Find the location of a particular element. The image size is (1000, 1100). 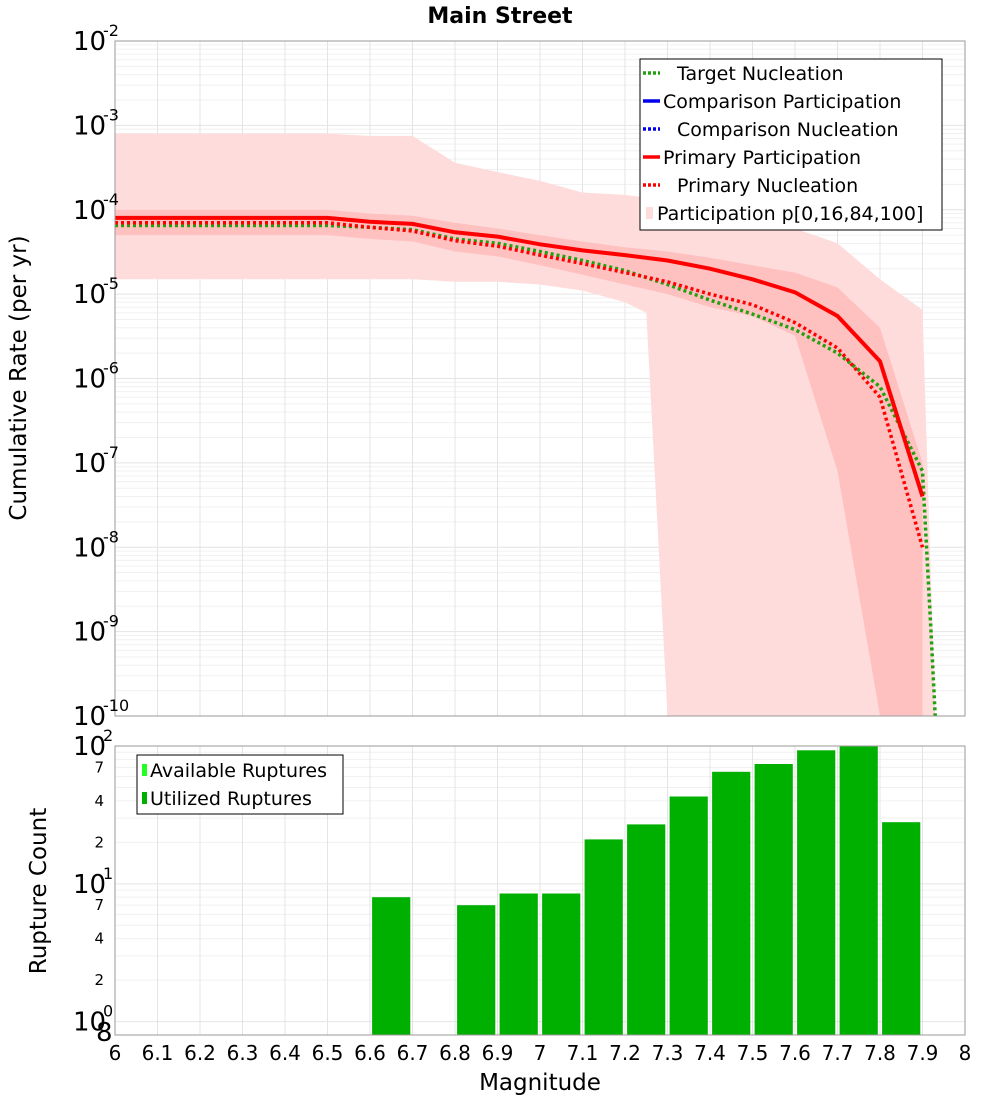

x-tick-label: 7.3 is located at coordinates (668, 1053).